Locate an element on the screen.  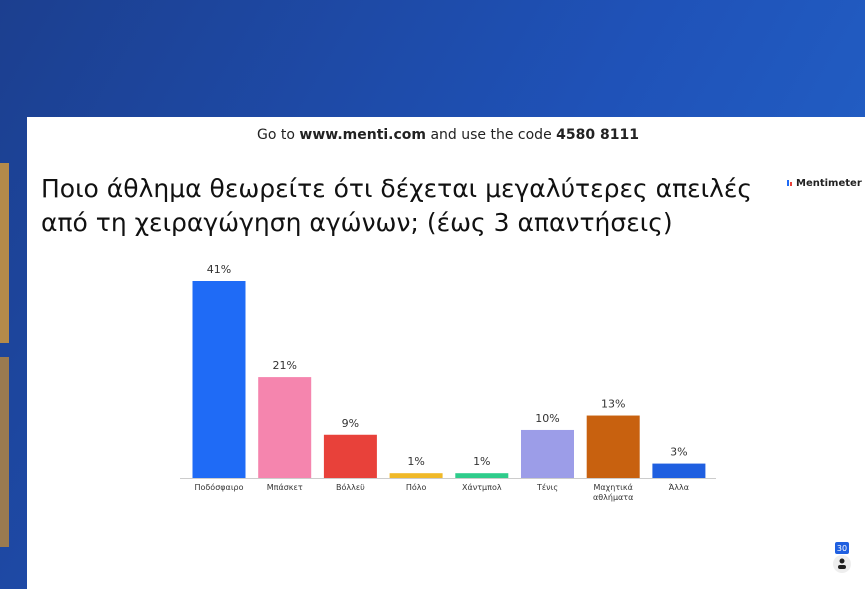
value-label: 9% is located at coordinates (350, 423).